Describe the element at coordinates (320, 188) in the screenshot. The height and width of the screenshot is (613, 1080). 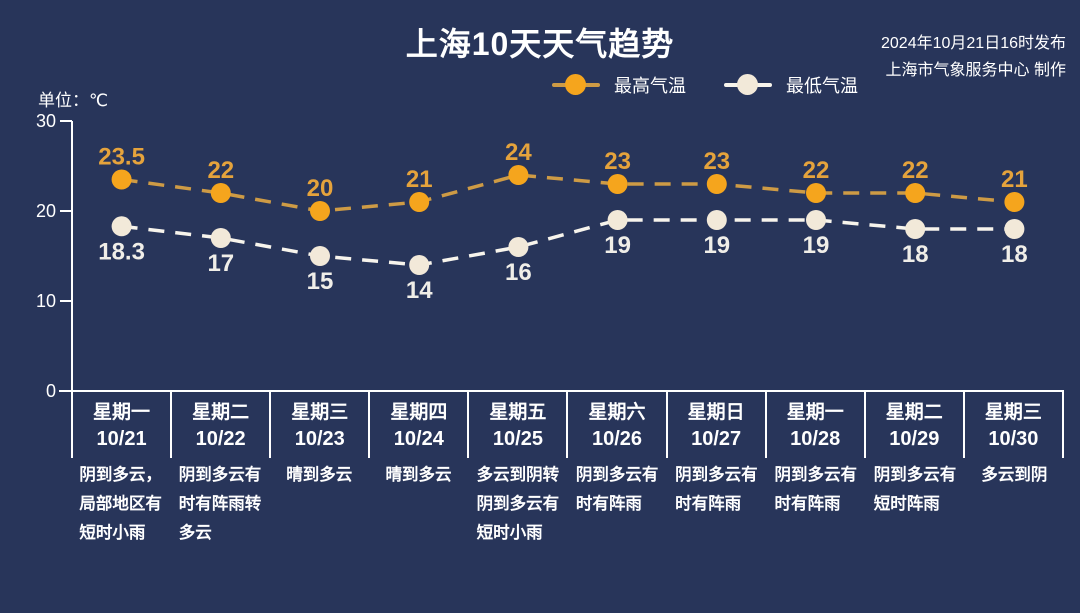
I see `high-temp-value-label: 20` at that location.